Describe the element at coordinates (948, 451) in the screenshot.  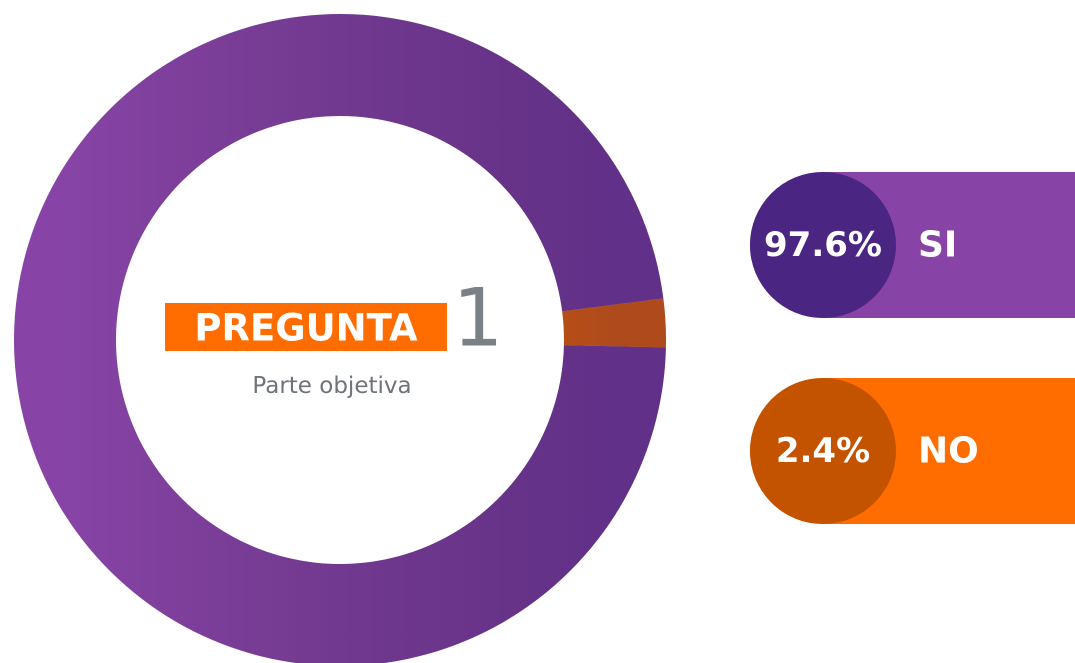
I see `legend-label: NO` at that location.